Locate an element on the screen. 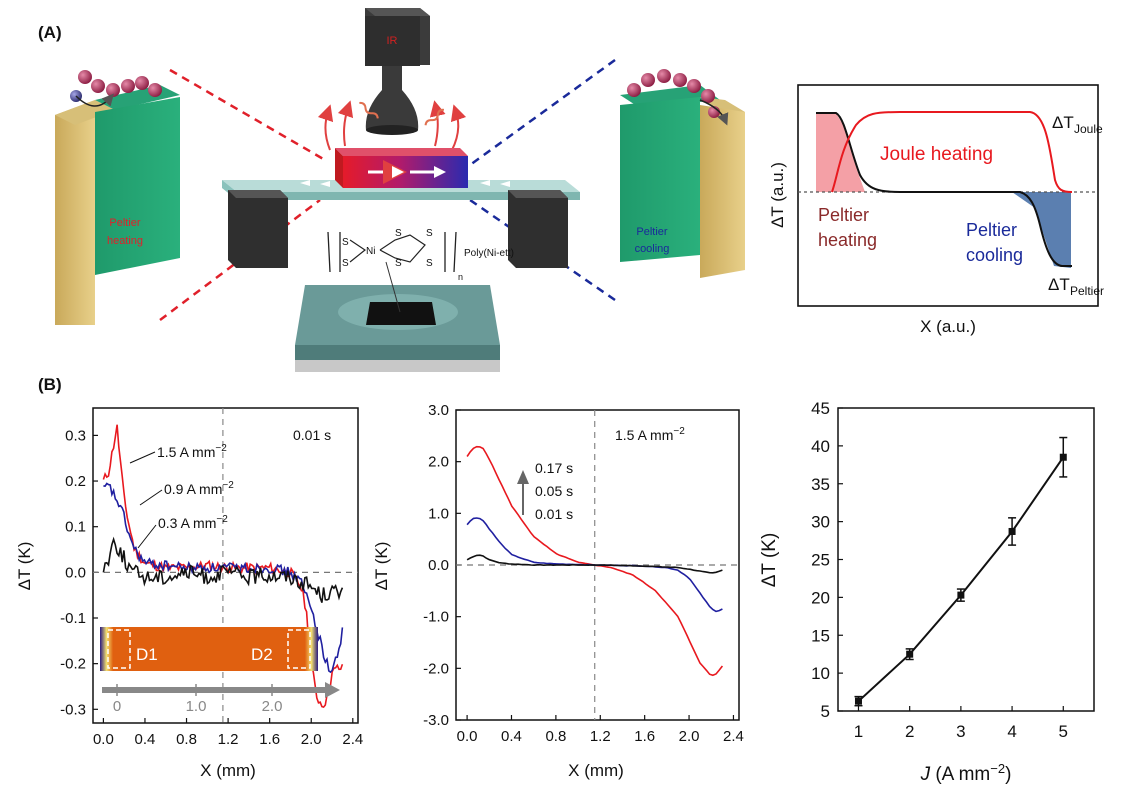 Image resolution: width=1130 pixels, height=802 pixels. y-tick-label: -0.1 is located at coordinates (73, 618).